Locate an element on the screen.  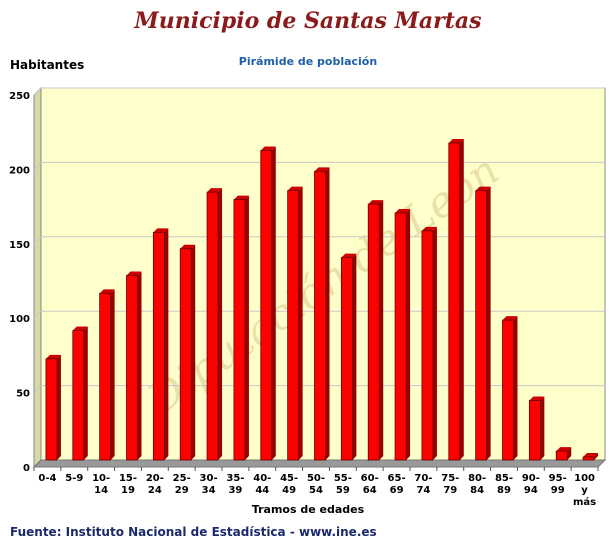
plot-floor is located at coordinates (319, 463).